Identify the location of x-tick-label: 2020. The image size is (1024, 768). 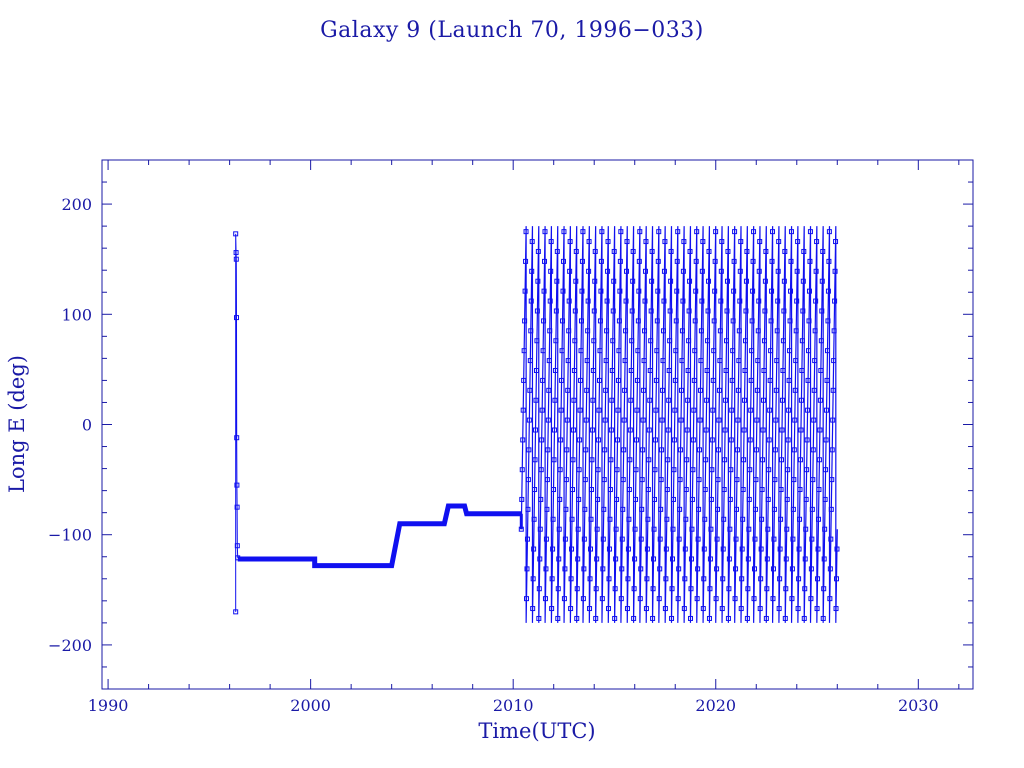
(715, 705).